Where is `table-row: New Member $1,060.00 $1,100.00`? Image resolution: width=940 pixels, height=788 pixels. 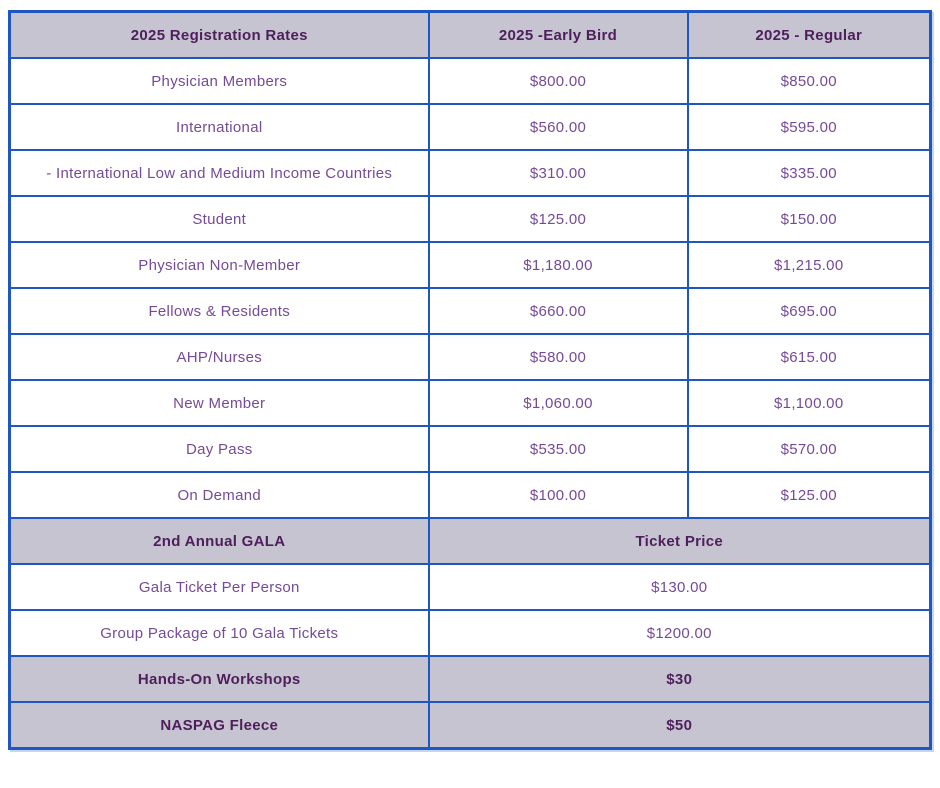
table-row: New Member $1,060.00 $1,100.00 is located at coordinates (470, 403).